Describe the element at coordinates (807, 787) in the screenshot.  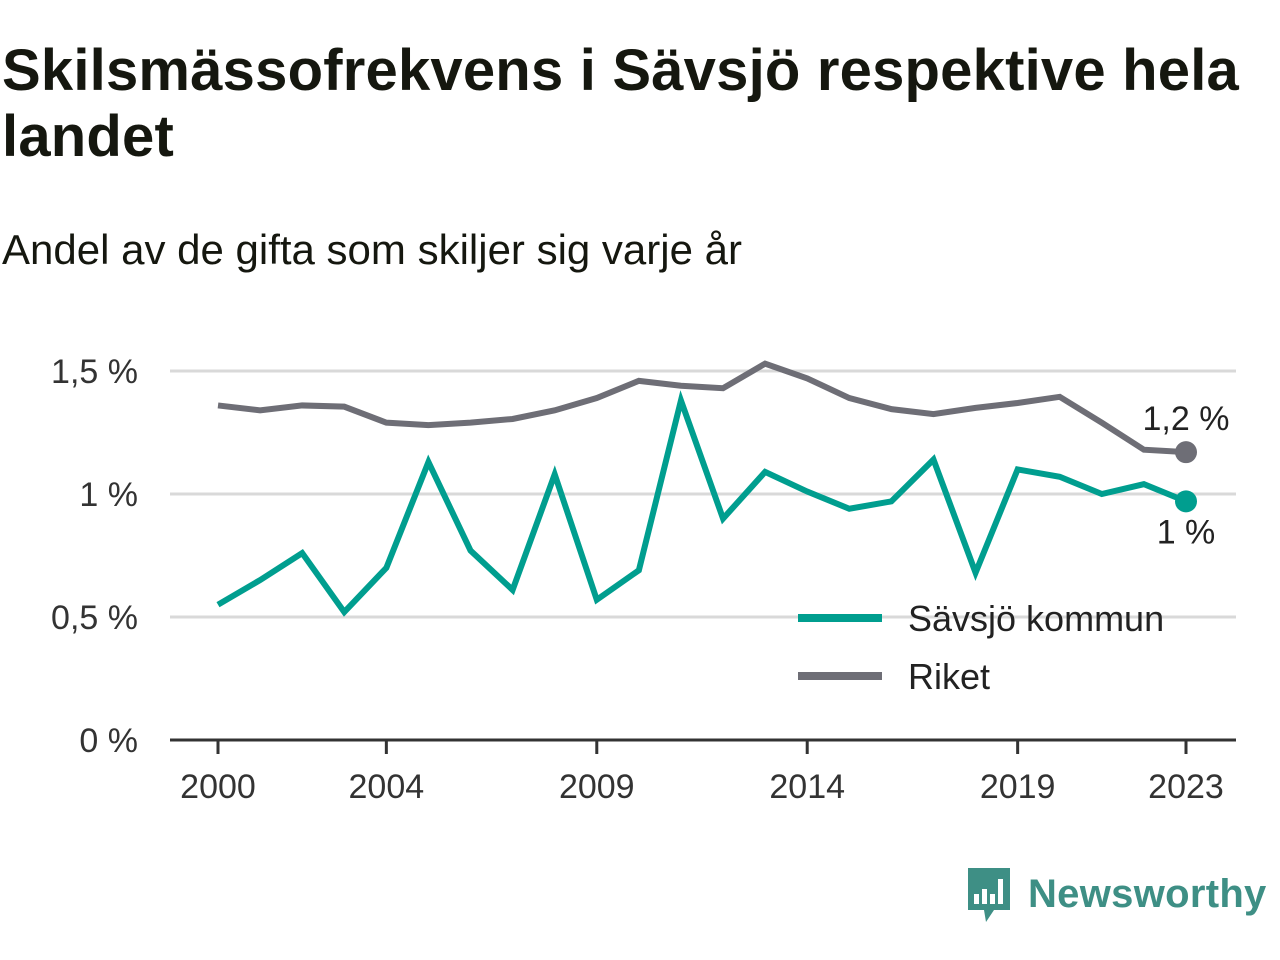
I see `x-tick-label: 2014` at that location.